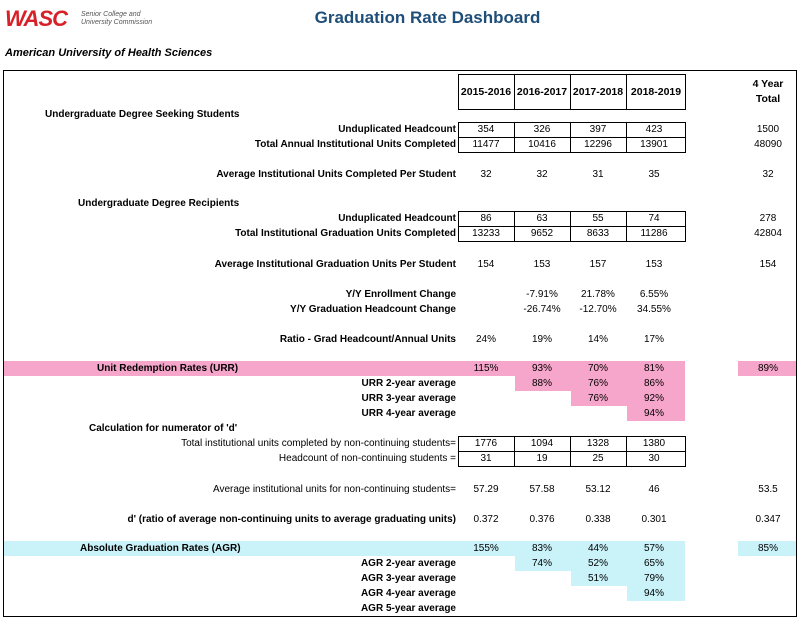 This screenshot has height=623, width=800. Describe the element at coordinates (486, 548) in the screenshot. I see `table-cell: 155%` at that location.